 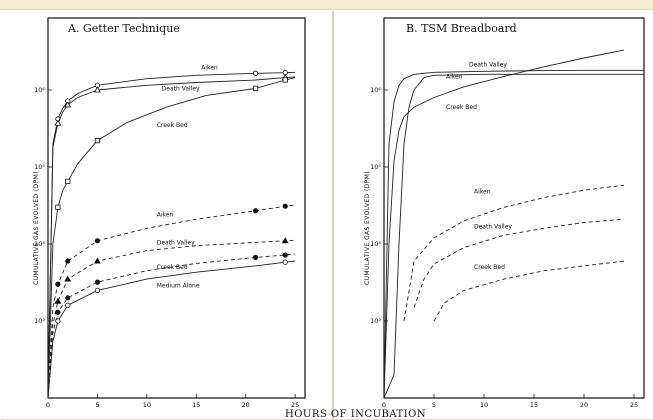 I want to click on chart-title: B. TSM Breadboard, so click(x=461, y=28).